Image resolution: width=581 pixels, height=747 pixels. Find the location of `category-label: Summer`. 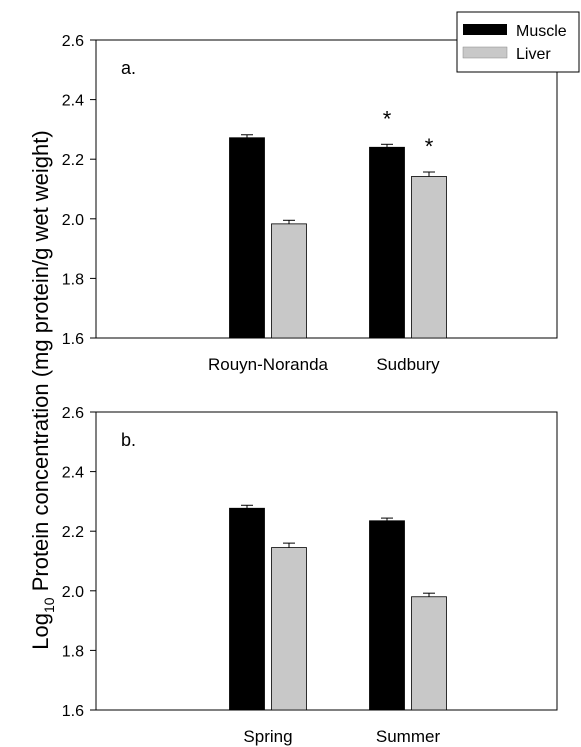

category-label: Summer is located at coordinates (408, 736).